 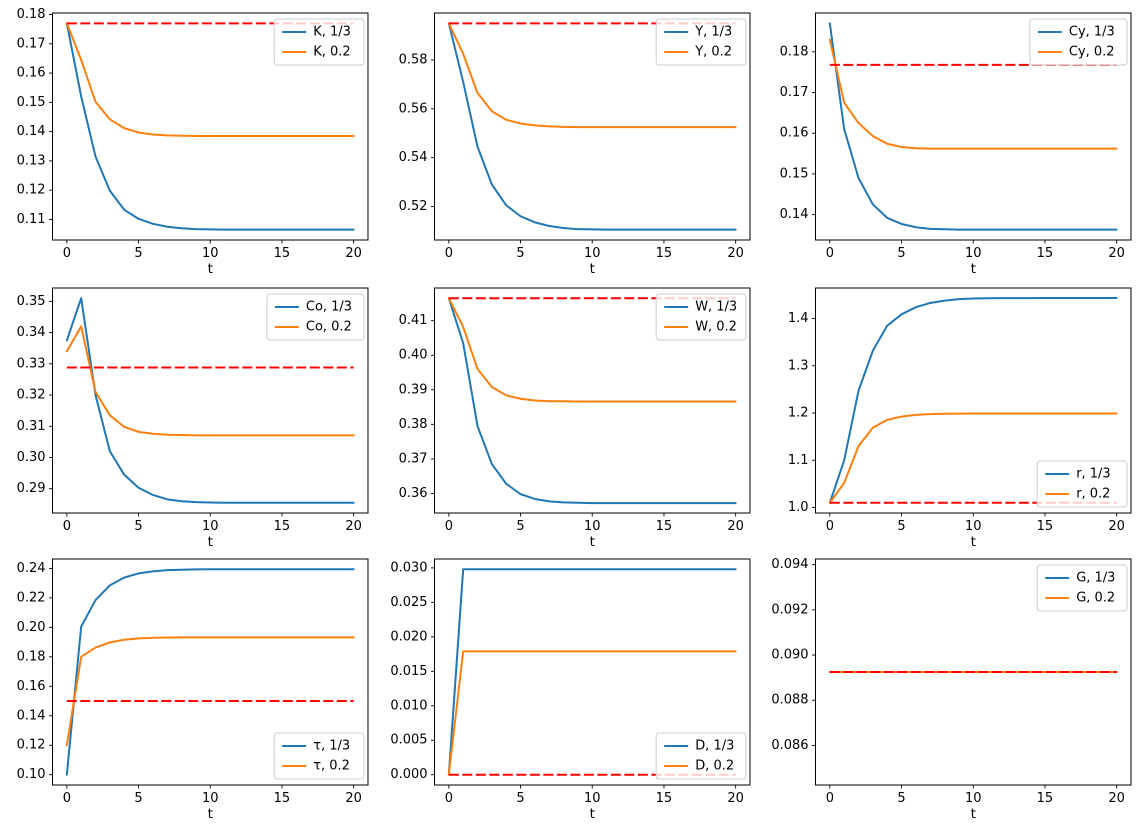 I want to click on subplot-r-canvas: 1.0 1.1 1.2 1.3 1.4 0 5 10 15 20 t r, 1/3 r, 0.2, so click(x=960, y=418).